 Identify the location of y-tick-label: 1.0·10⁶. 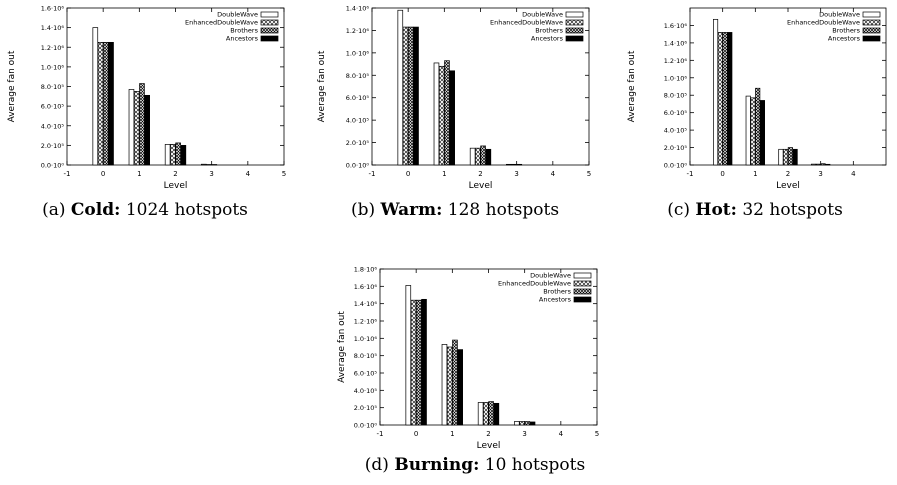
(366, 339).